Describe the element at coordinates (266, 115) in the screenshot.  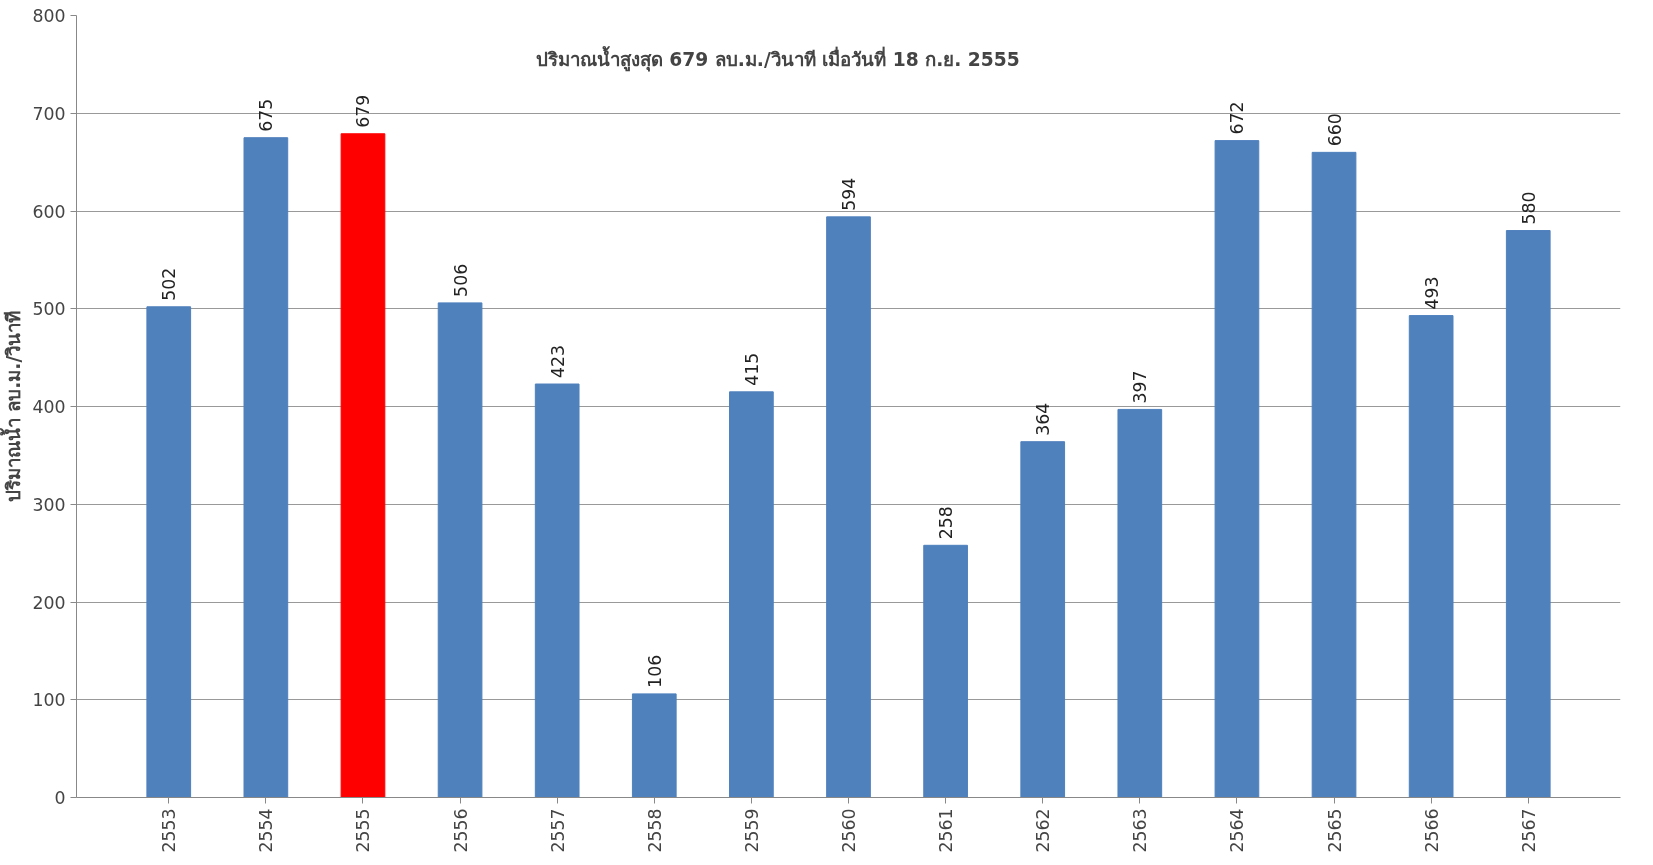
I see `data-label: 675` at that location.